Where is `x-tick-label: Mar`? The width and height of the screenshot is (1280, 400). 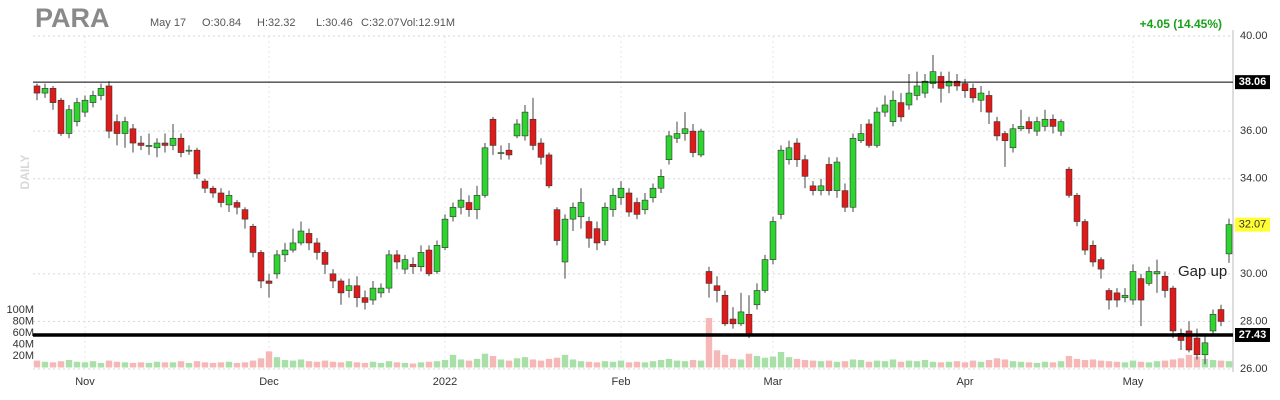 x-tick-label: Mar is located at coordinates (773, 382).